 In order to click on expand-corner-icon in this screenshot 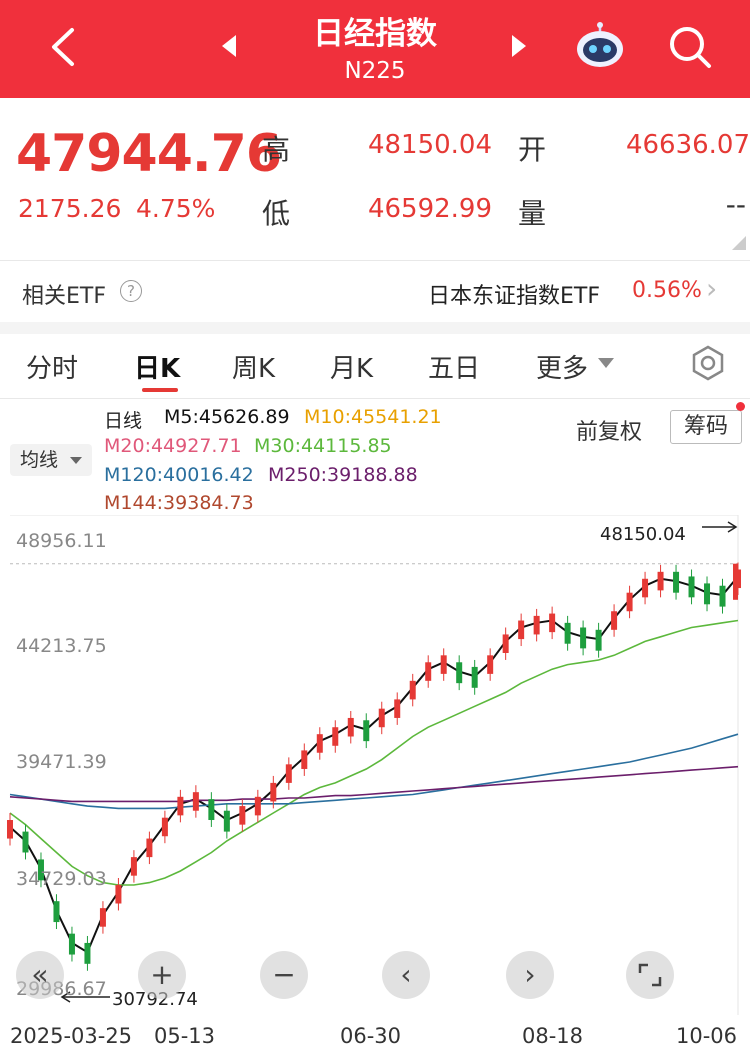, I will do `click(739, 243)`.